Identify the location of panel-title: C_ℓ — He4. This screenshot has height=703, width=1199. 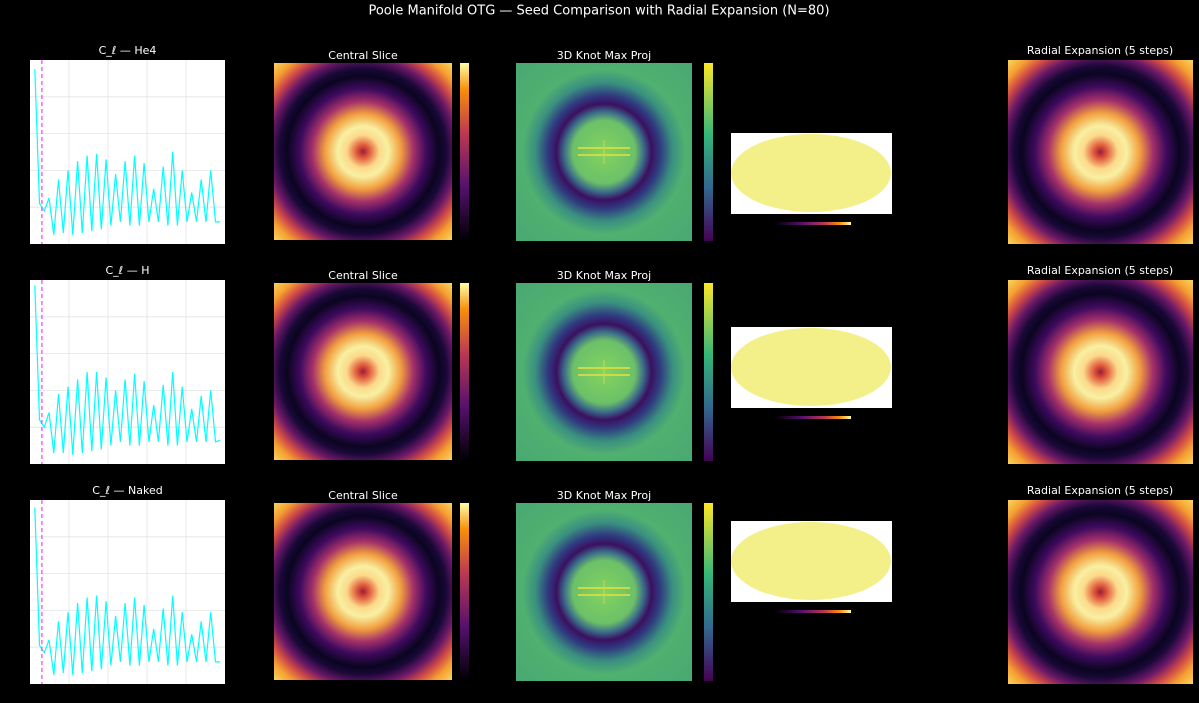
(128, 50).